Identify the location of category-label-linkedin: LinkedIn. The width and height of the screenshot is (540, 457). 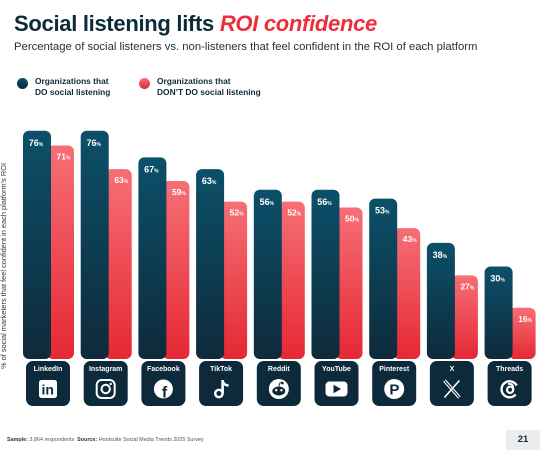
(48, 369).